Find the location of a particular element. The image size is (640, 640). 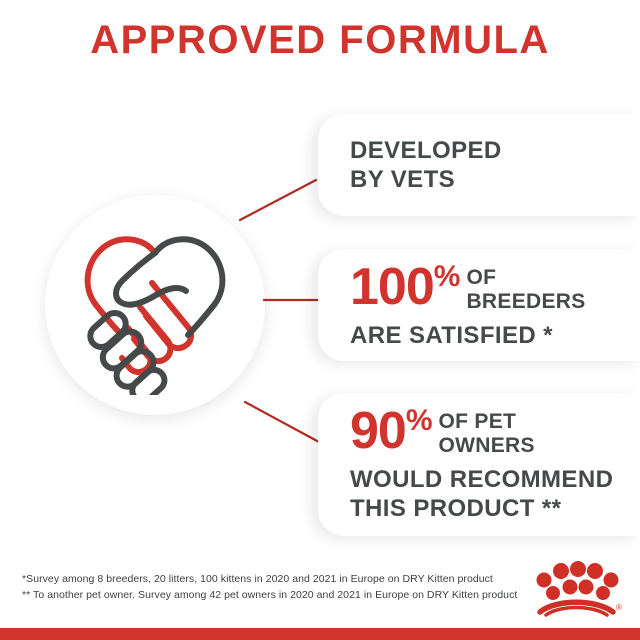

pet-owners-percent-row: 90 % OF PET OWNERS is located at coordinates (495, 431).